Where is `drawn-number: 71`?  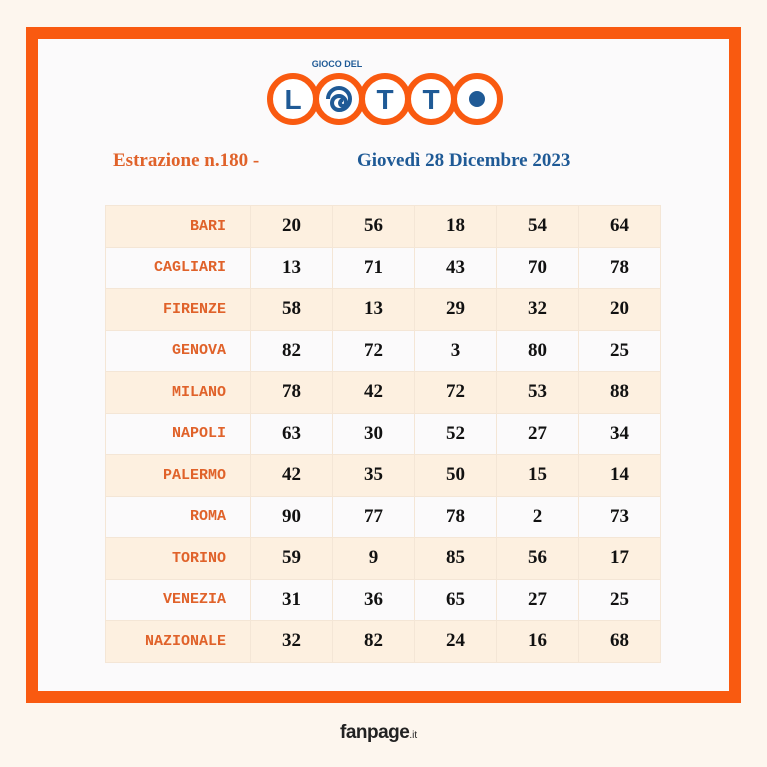 drawn-number: 71 is located at coordinates (373, 267).